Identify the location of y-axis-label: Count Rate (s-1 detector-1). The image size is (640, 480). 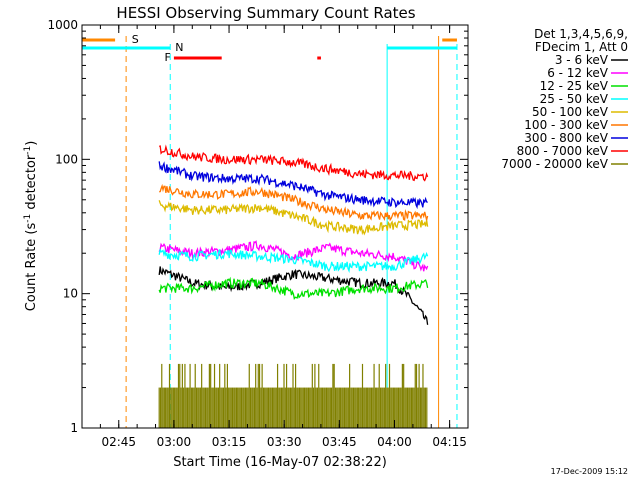
(31, 226).